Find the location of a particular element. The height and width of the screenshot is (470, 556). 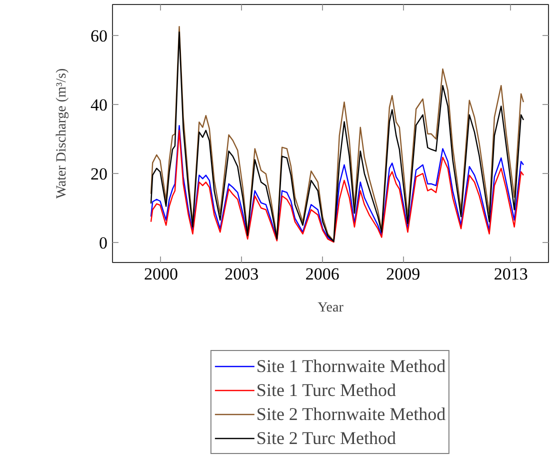

legend-label: Site 2 Turc Method is located at coordinates (326, 438).